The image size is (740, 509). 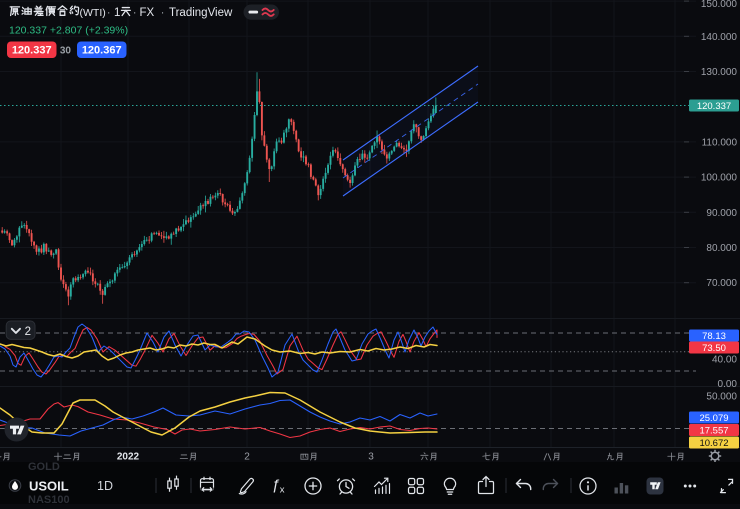 I want to click on svg-text: 2022, so click(x=128, y=456).